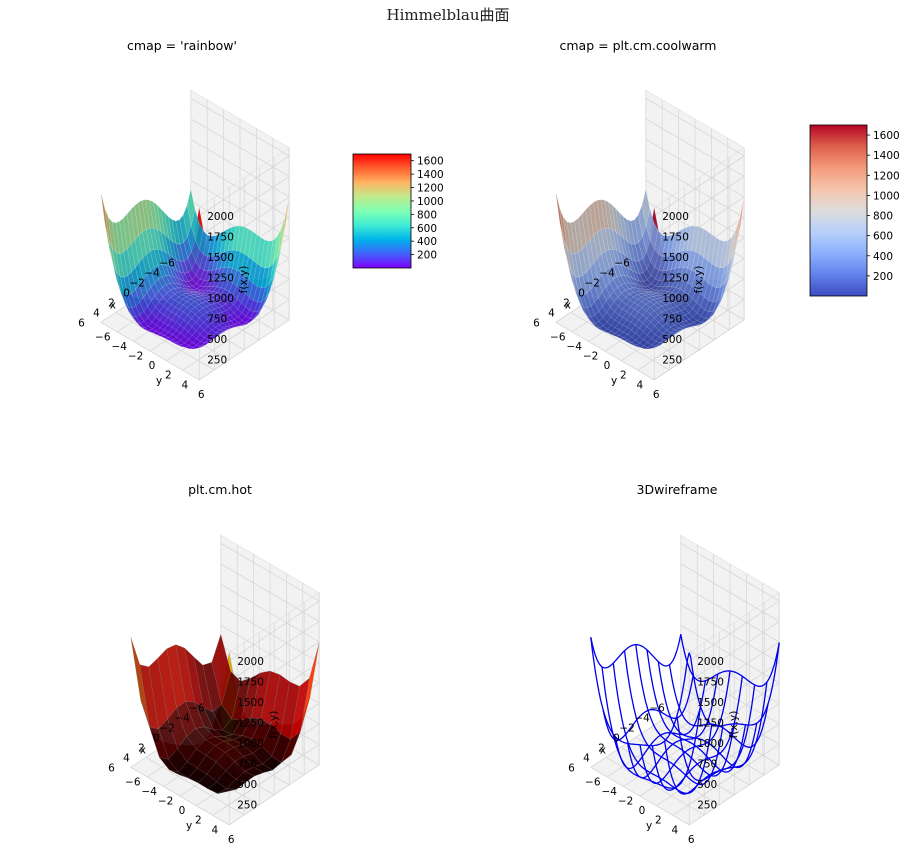 The image size is (906, 865). Describe the element at coordinates (622, 263) in the screenshot. I see `x-tick-label: −6` at that location.